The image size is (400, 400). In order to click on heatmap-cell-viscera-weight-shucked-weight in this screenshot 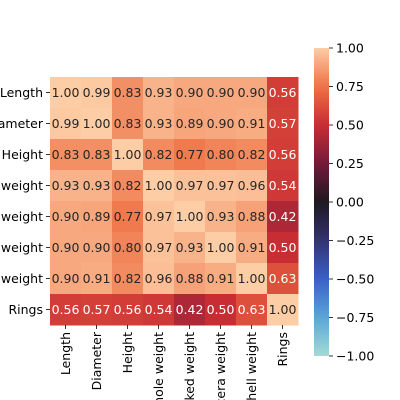, I will do `click(190, 248)`.